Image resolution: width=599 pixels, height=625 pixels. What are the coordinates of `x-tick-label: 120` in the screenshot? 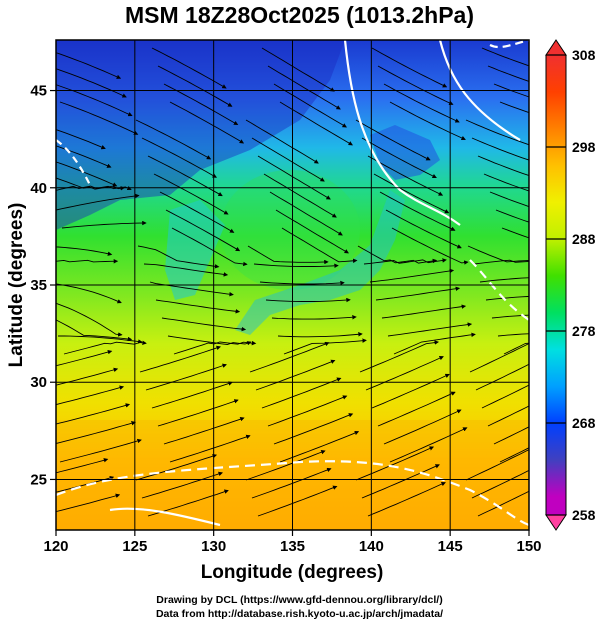 It's located at (55, 546).